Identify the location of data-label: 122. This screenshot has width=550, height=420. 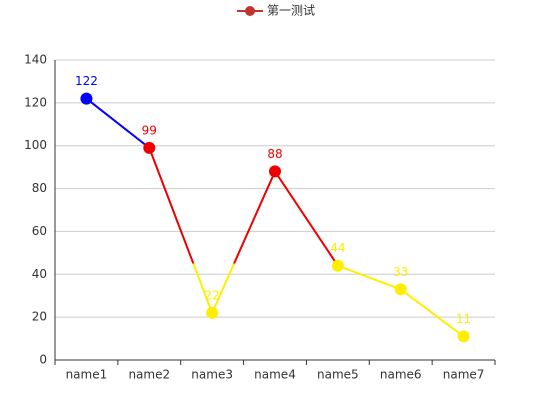
(86, 81).